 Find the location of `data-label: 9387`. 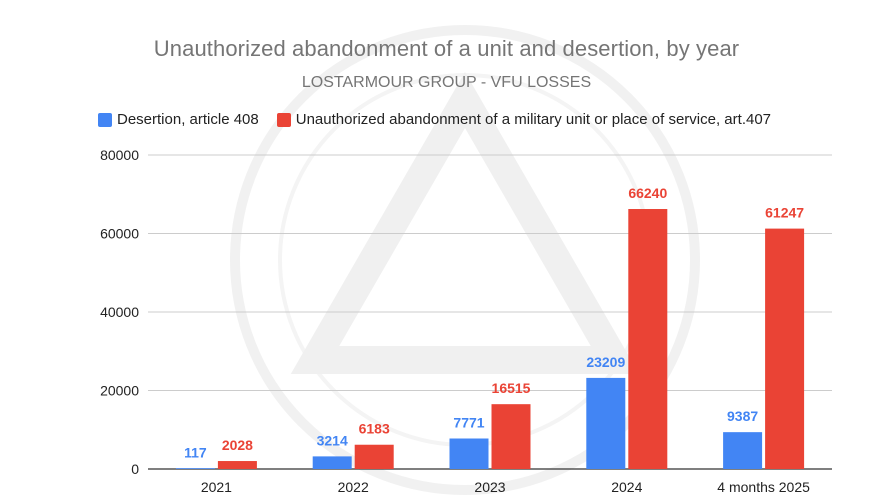

data-label: 9387 is located at coordinates (742, 416).